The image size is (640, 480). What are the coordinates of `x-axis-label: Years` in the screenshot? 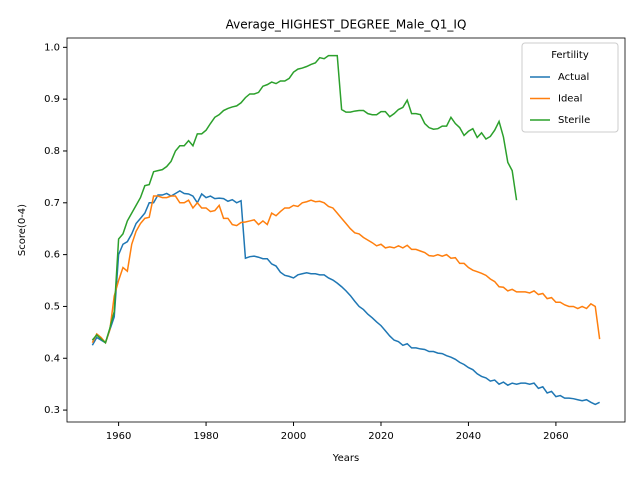 It's located at (345, 458).